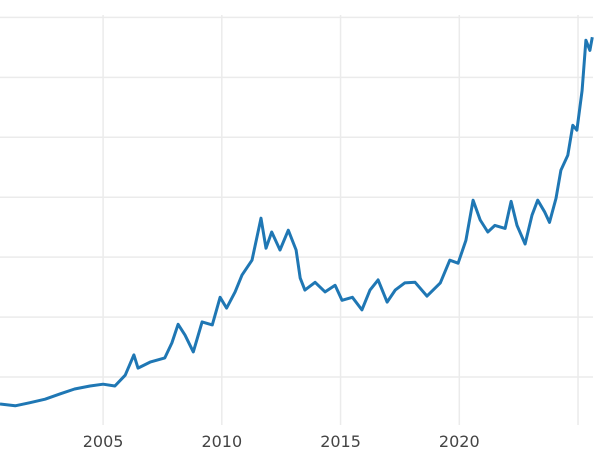  What do you see at coordinates (340, 441) in the screenshot?
I see `x-tick-label: 2015` at bounding box center [340, 441].